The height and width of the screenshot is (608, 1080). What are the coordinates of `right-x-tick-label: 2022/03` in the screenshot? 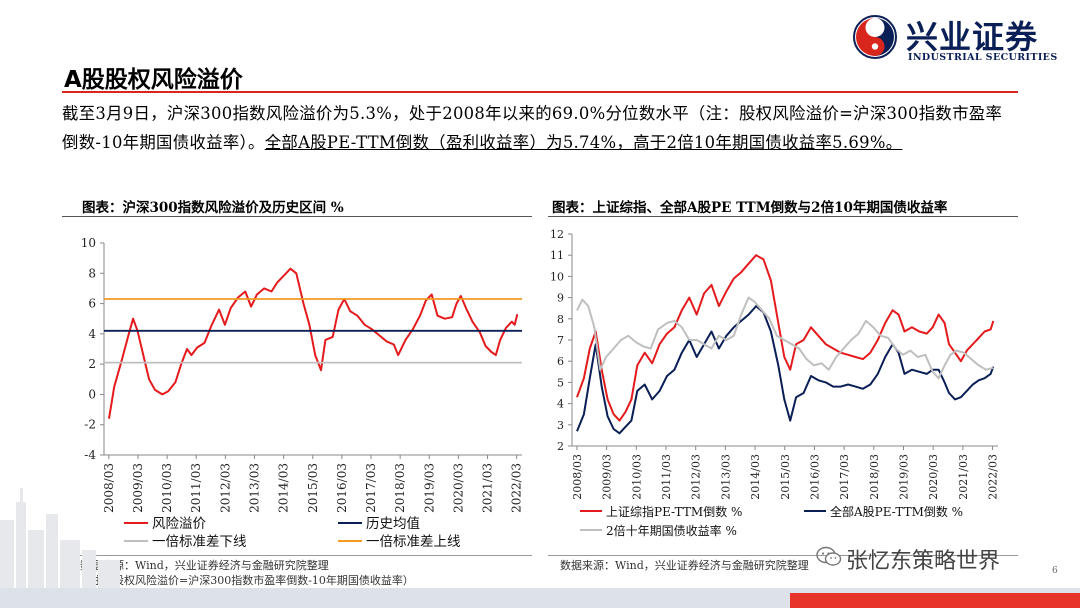 It's located at (993, 477).